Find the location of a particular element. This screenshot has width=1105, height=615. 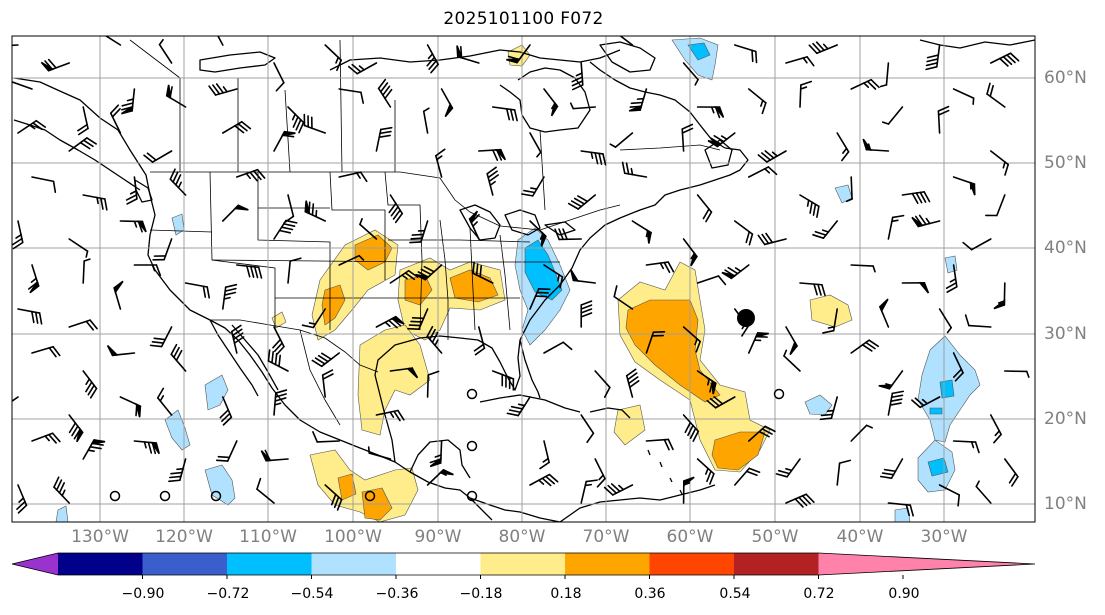

lat-label: 40°N is located at coordinates (1065, 248).